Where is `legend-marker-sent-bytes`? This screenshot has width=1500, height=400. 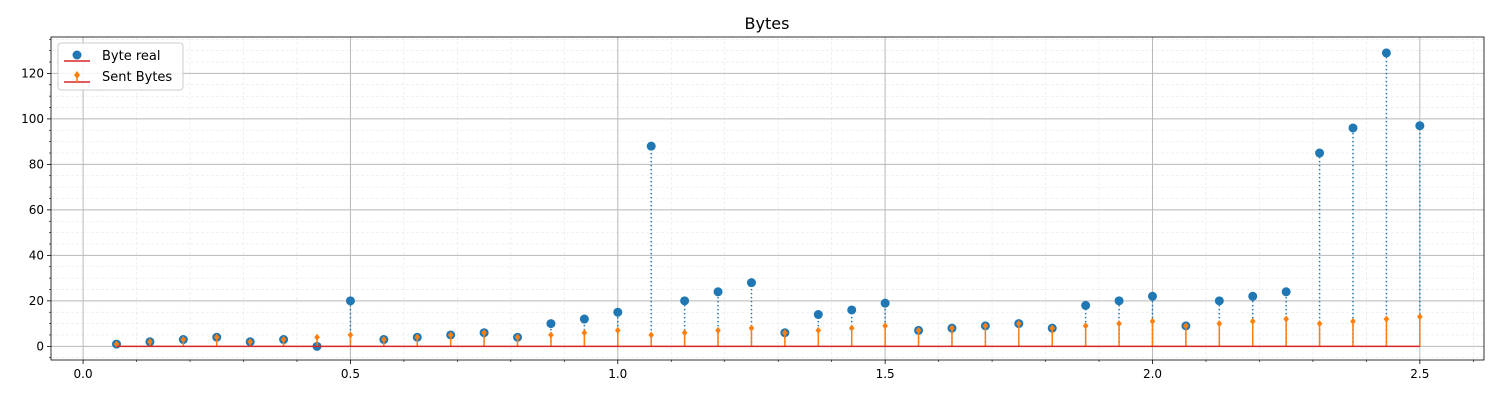 legend-marker-sent-bytes is located at coordinates (77, 75).